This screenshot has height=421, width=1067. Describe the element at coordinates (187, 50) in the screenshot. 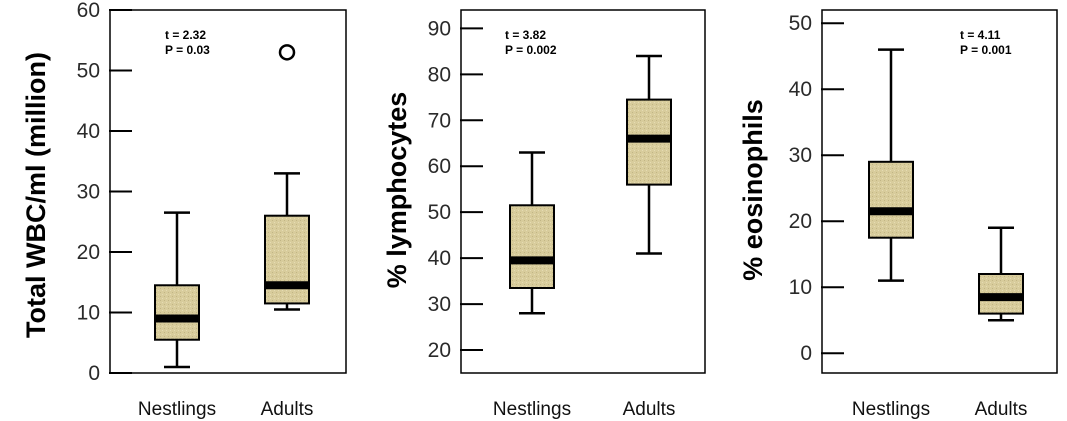

I see `p-value-label: P = 0.03` at that location.